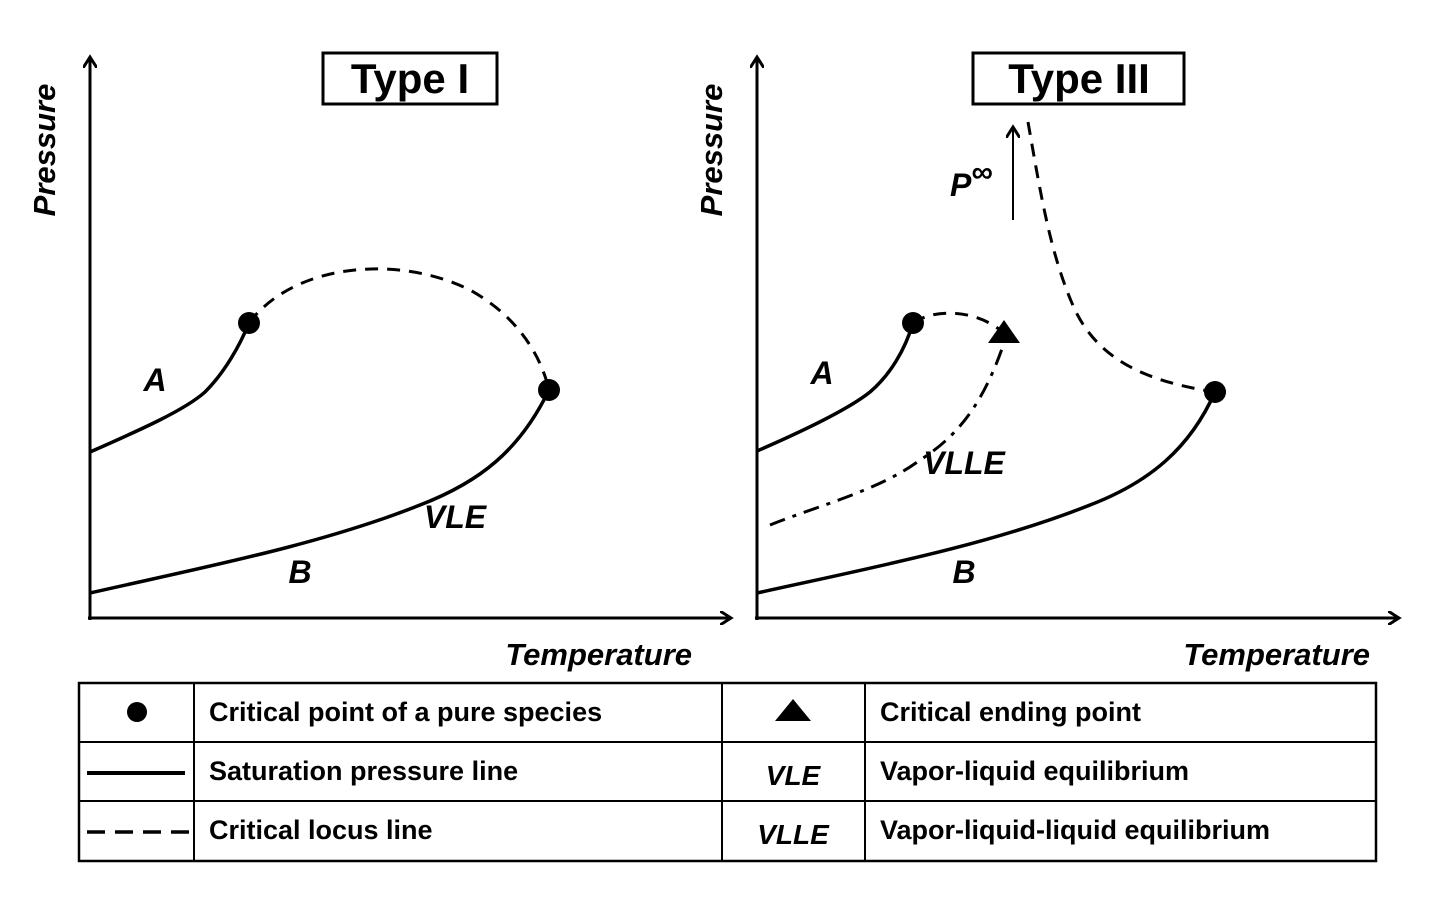 The height and width of the screenshot is (899, 1432). What do you see at coordinates (1034, 771) in the screenshot?
I see `legend-text: Vapor-liquid equilibrium` at bounding box center [1034, 771].